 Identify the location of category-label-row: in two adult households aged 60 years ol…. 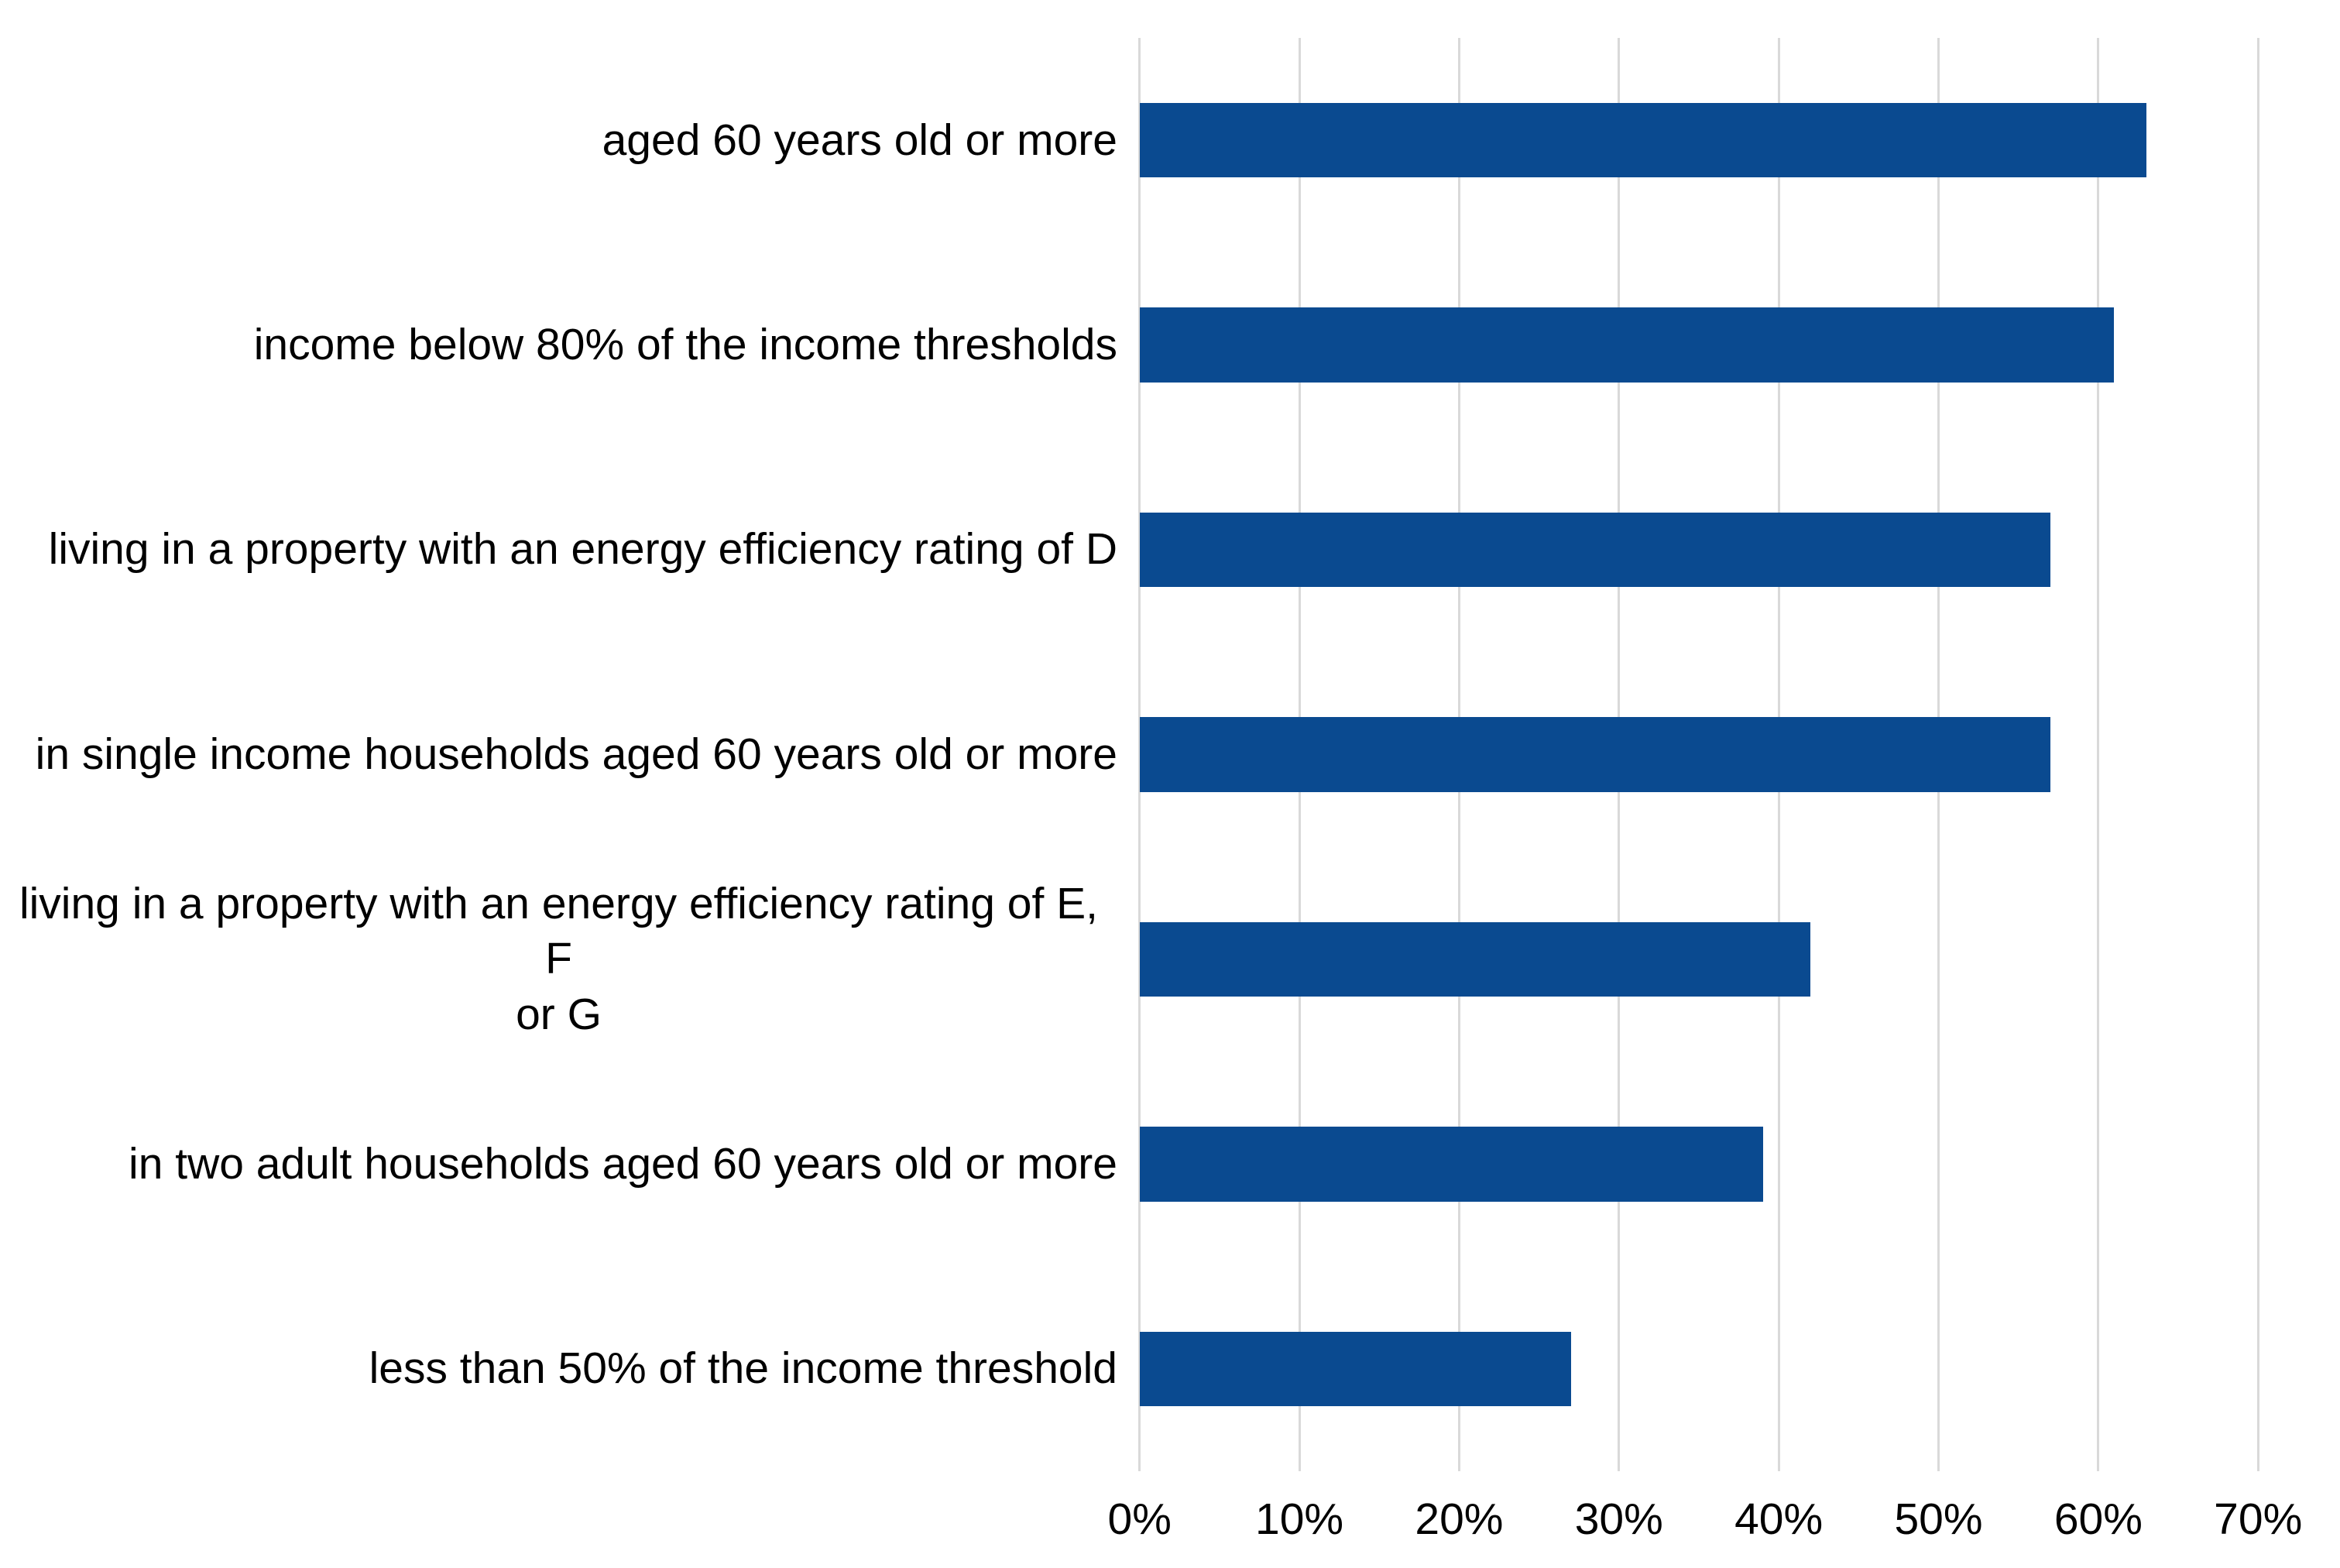
(558, 1164).